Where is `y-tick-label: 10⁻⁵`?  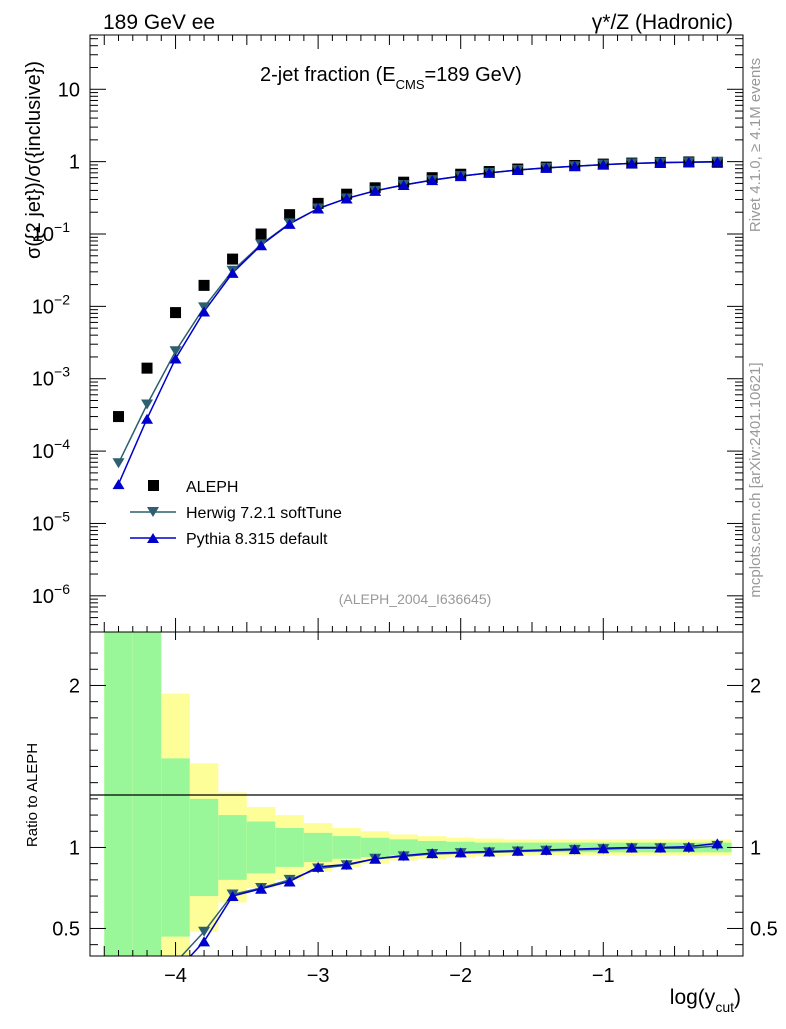
y-tick-label: 10⁻⁵ is located at coordinates (51, 521).